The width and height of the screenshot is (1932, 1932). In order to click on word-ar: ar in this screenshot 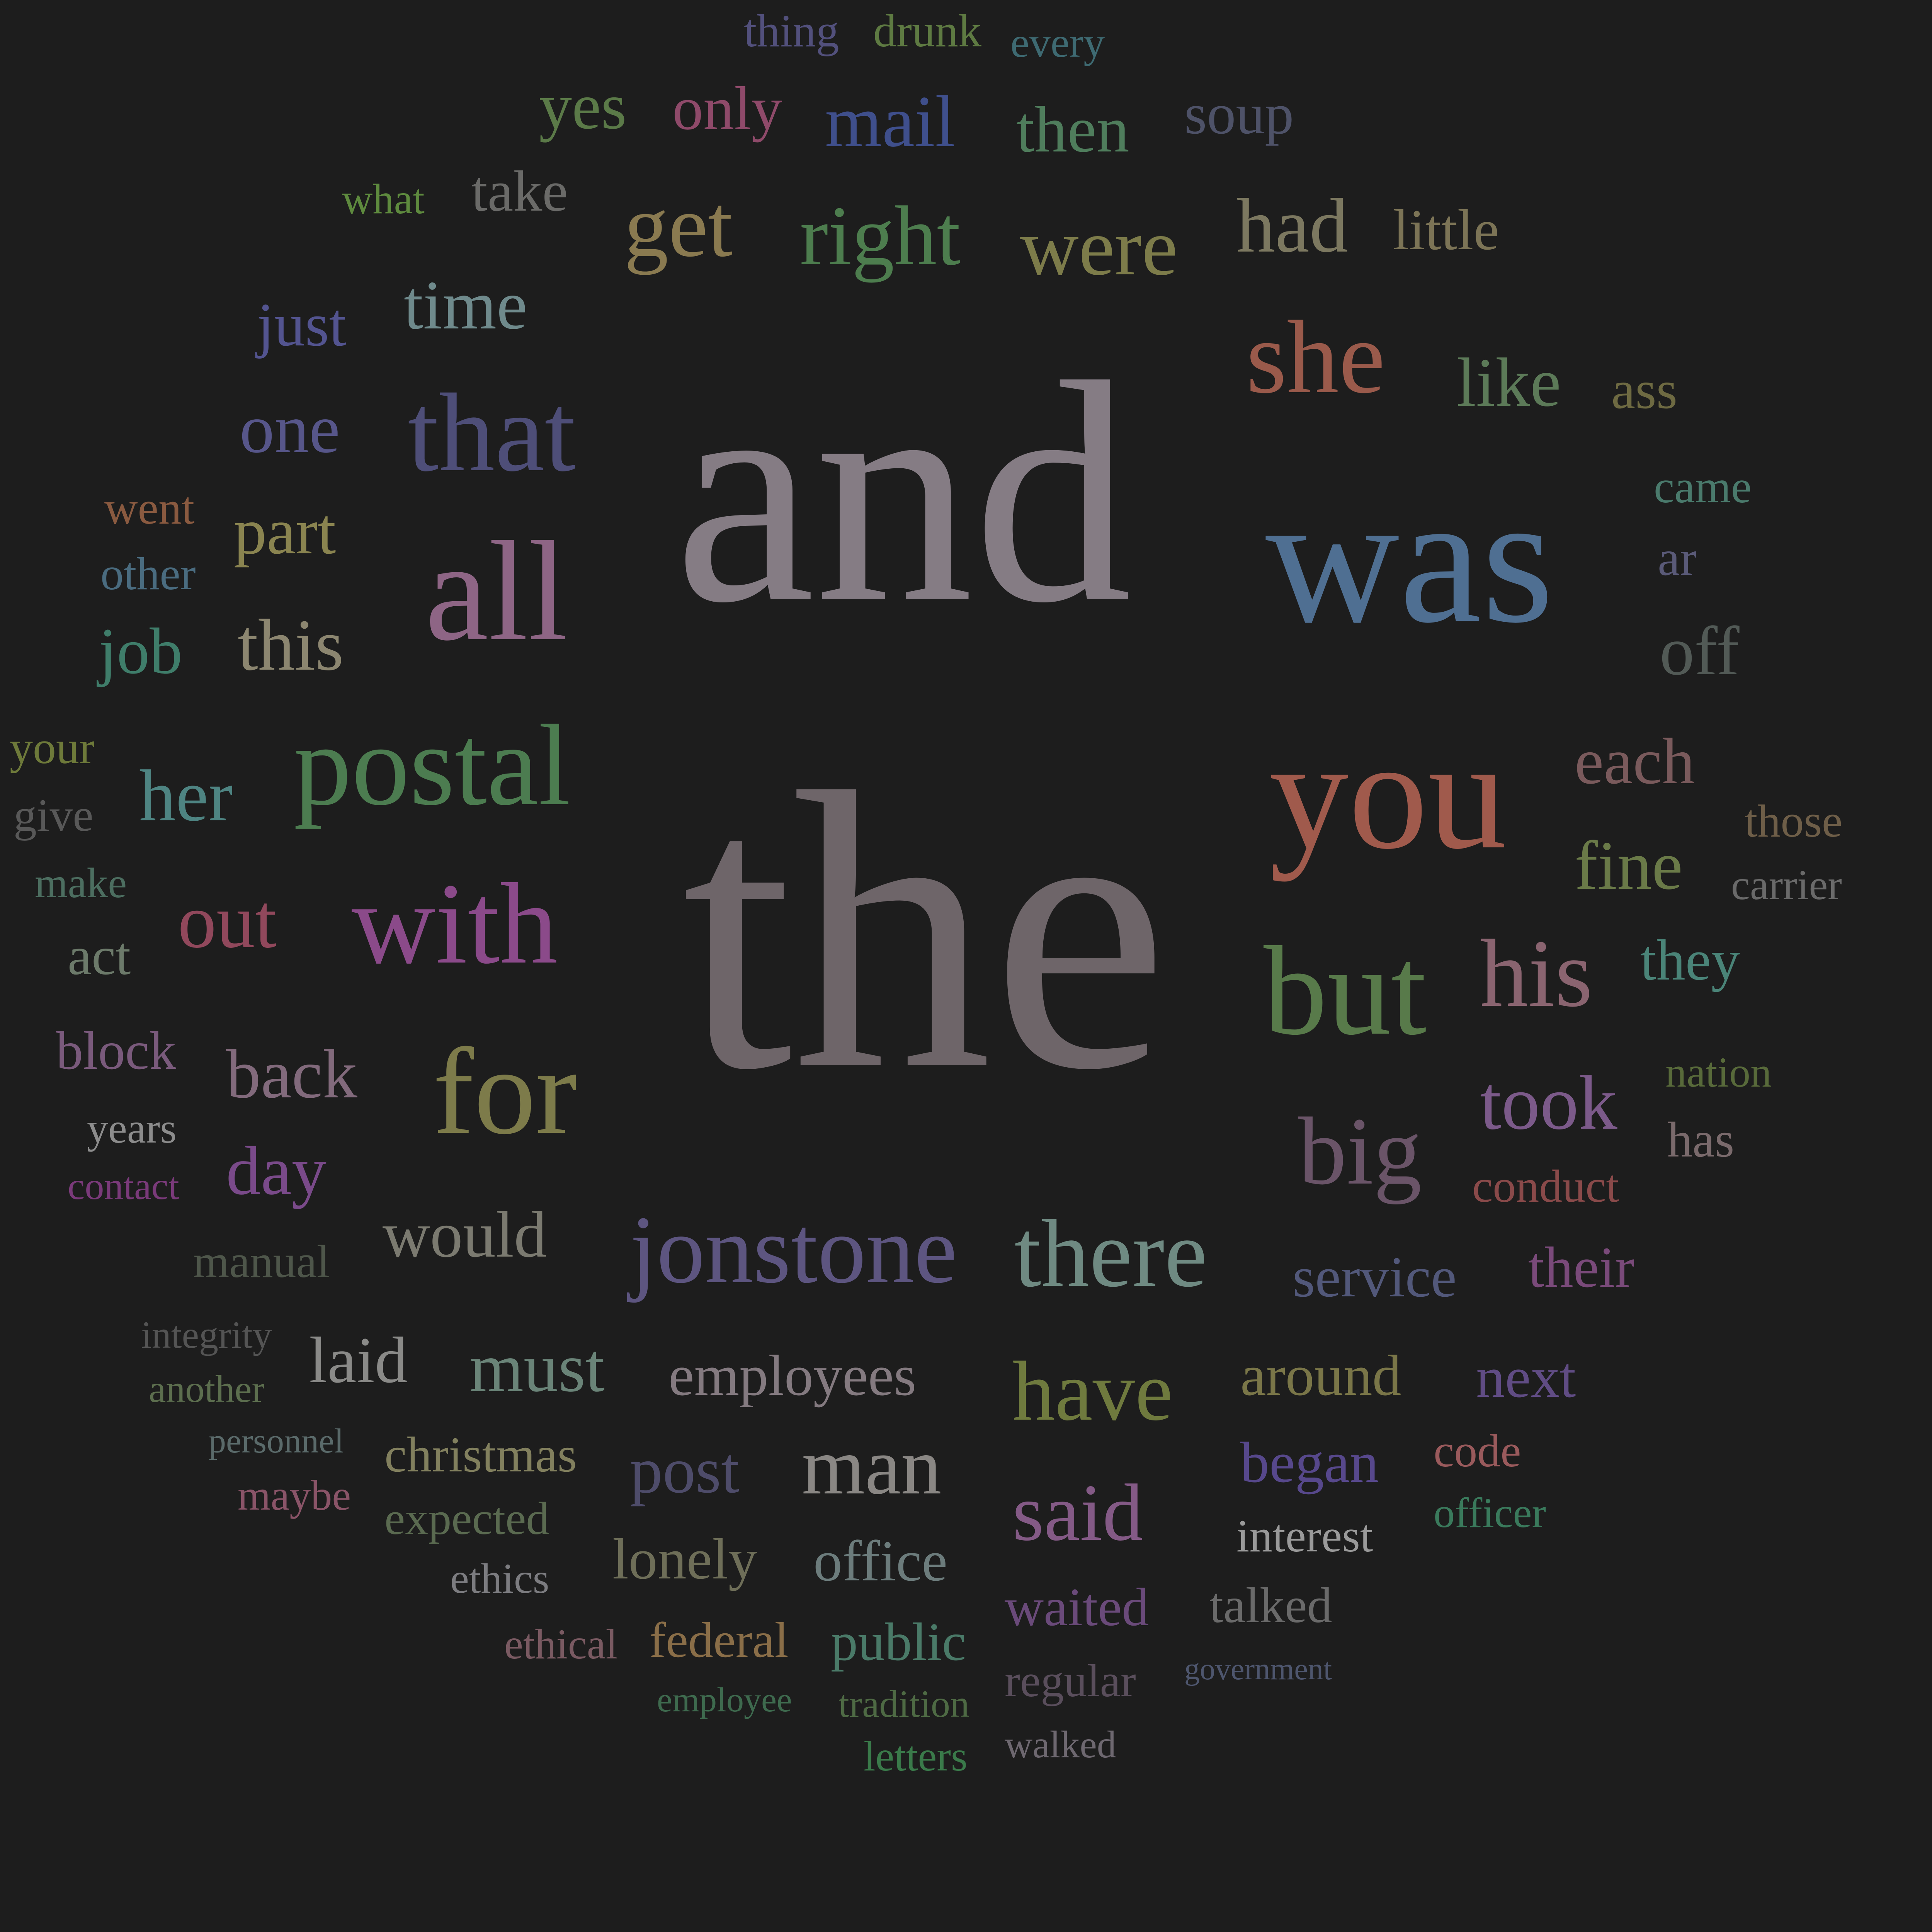, I will do `click(1678, 558)`.